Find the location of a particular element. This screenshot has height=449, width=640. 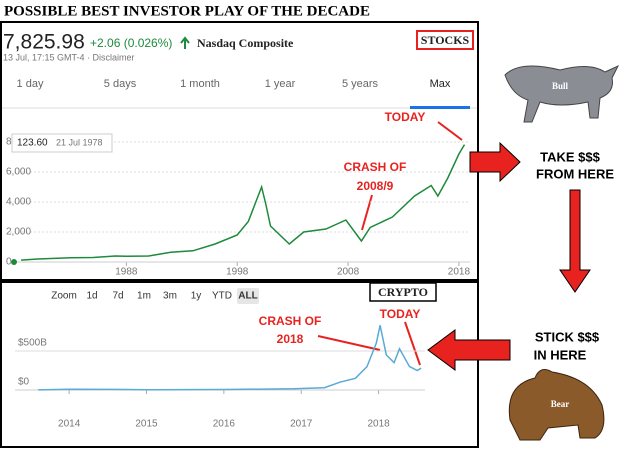

tab: 1d is located at coordinates (91, 296).